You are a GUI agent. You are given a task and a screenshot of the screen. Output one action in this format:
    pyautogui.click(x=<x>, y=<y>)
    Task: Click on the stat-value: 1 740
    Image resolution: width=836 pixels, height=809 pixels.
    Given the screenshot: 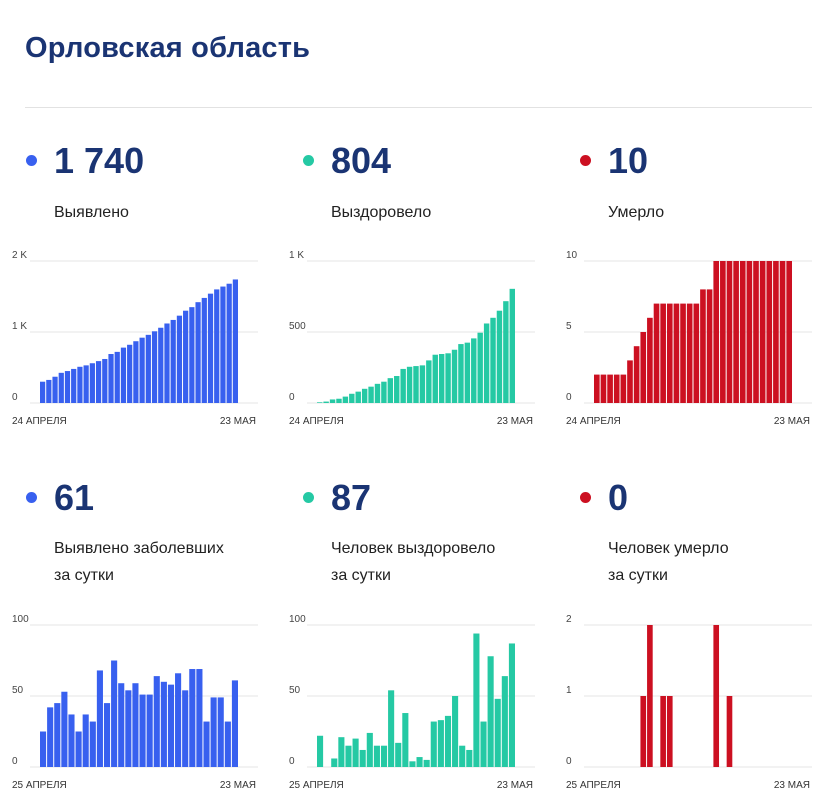 What is the action you would take?
    pyautogui.click(x=99, y=160)
    